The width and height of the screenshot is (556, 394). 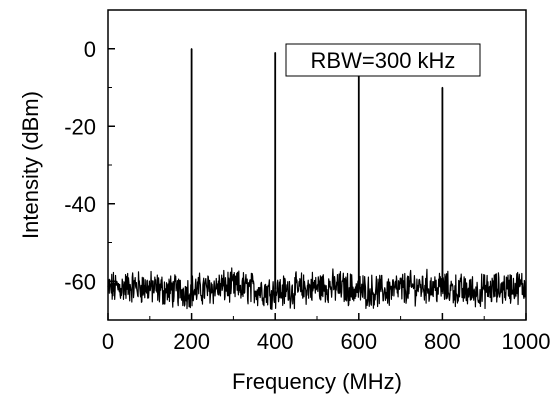 I want to click on annotation-box: RBW=300 kHz, so click(x=383, y=60).